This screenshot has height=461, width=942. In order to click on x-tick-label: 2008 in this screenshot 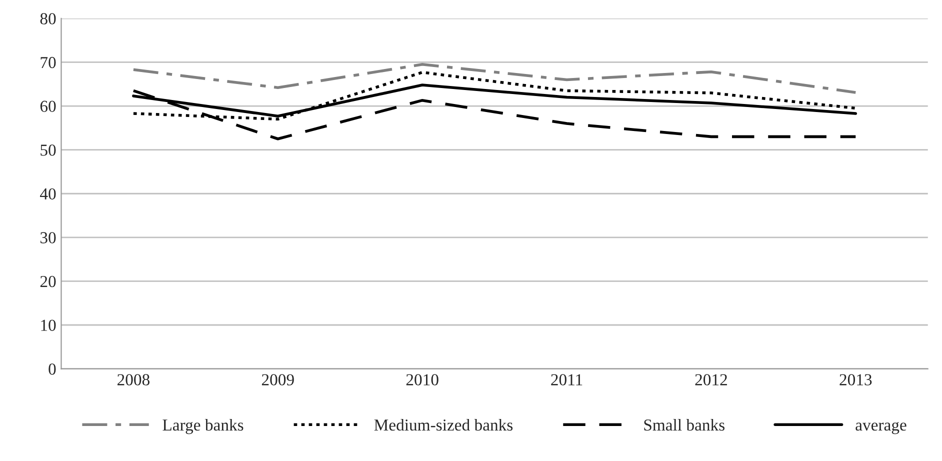, I will do `click(134, 380)`.